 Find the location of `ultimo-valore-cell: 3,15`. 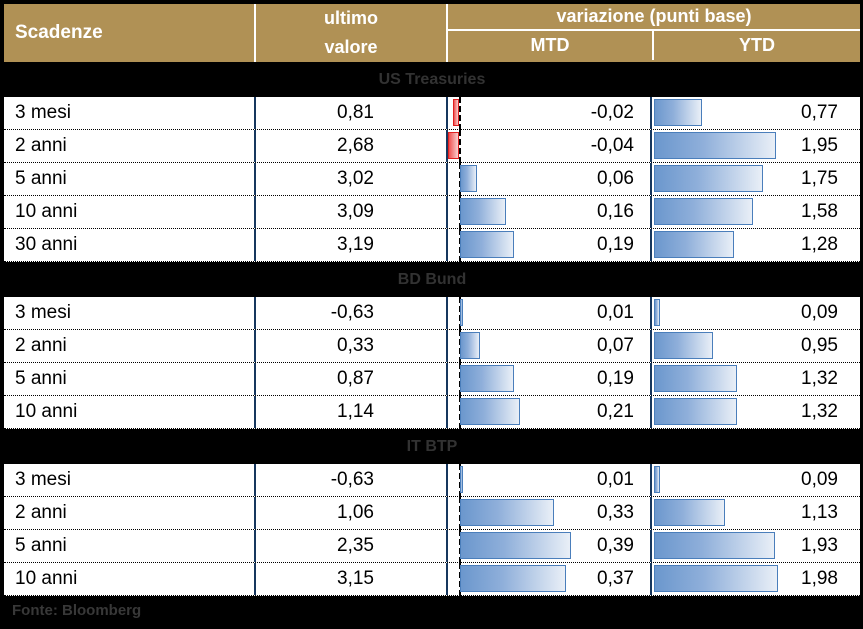

ultimo-valore-cell: 3,15 is located at coordinates (350, 579).